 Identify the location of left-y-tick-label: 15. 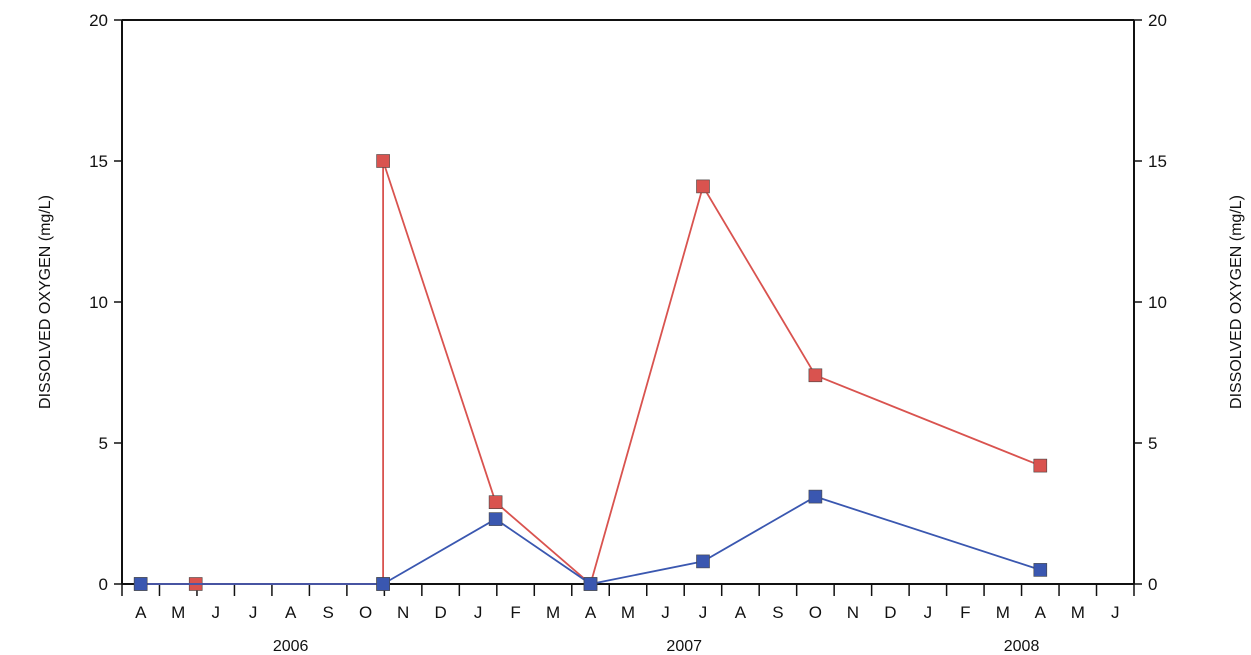
(98, 161).